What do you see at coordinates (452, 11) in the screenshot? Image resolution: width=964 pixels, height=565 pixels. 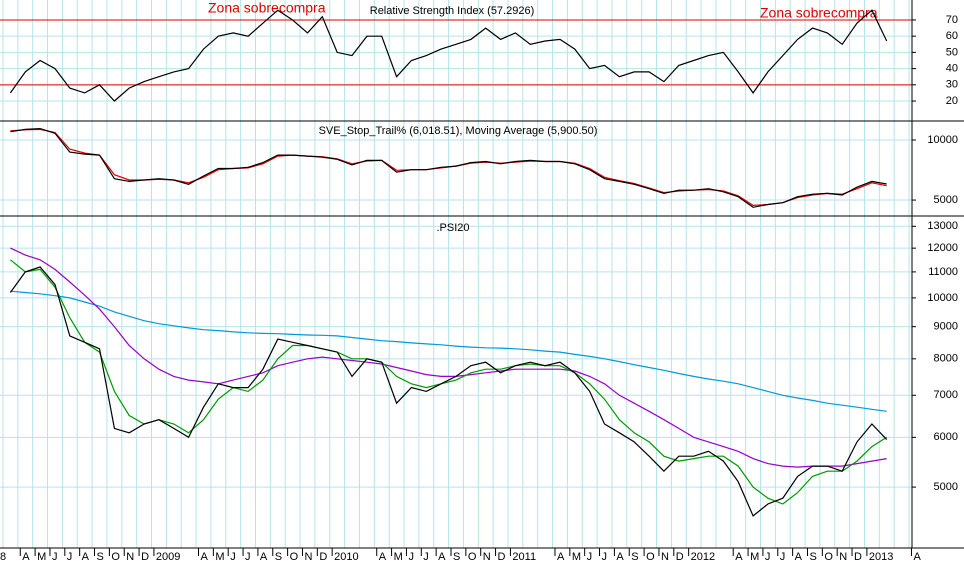 I see `panel-title: Relative Strength Index (57.2926)` at bounding box center [452, 11].